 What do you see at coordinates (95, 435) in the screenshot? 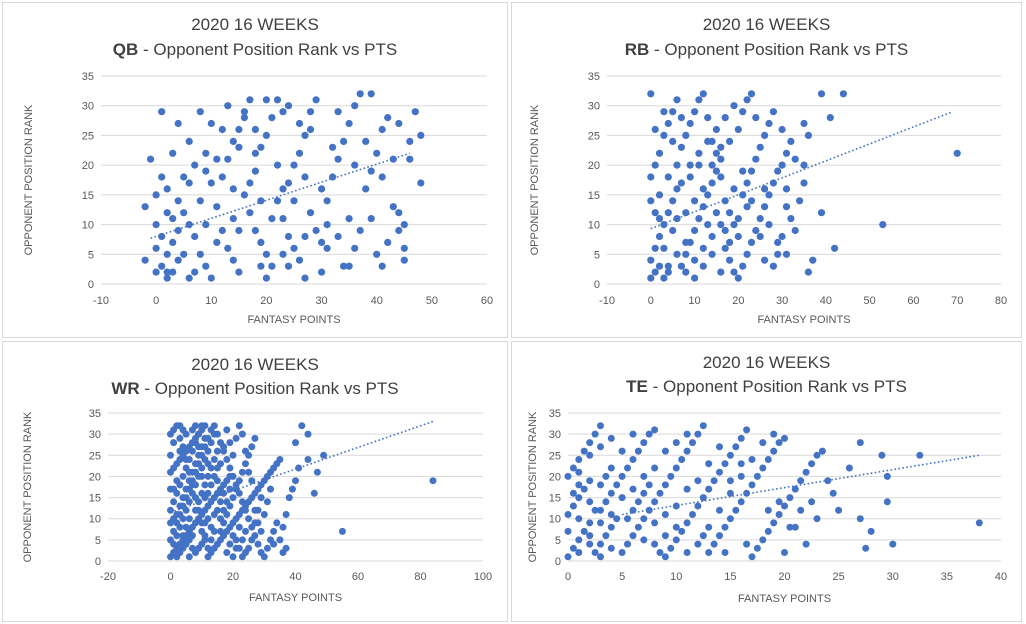
I see `y-tick-label: 30` at bounding box center [95, 435].